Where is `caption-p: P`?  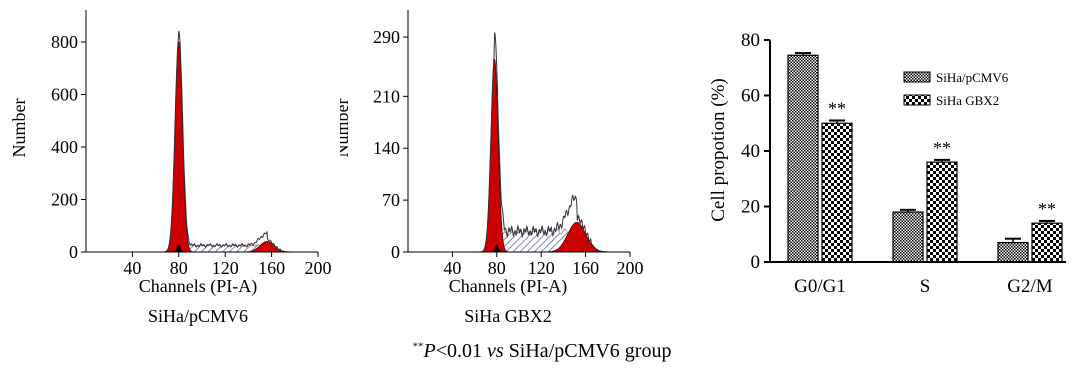
caption-p: P is located at coordinates (429, 351).